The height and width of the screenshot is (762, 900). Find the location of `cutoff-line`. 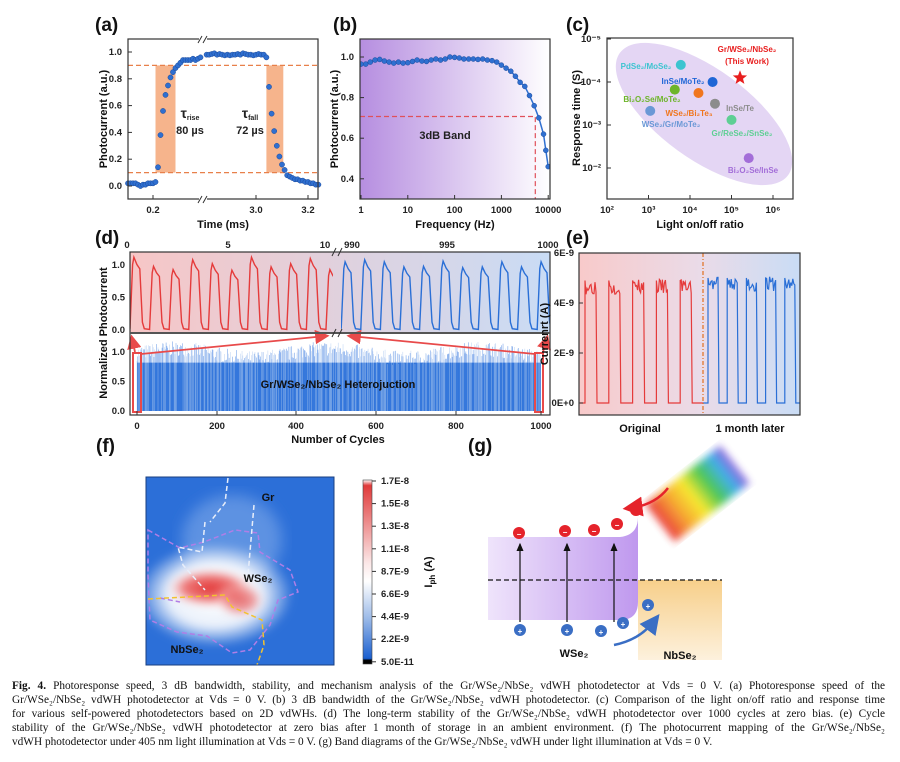

cutoff-line is located at coordinates (448, 157).